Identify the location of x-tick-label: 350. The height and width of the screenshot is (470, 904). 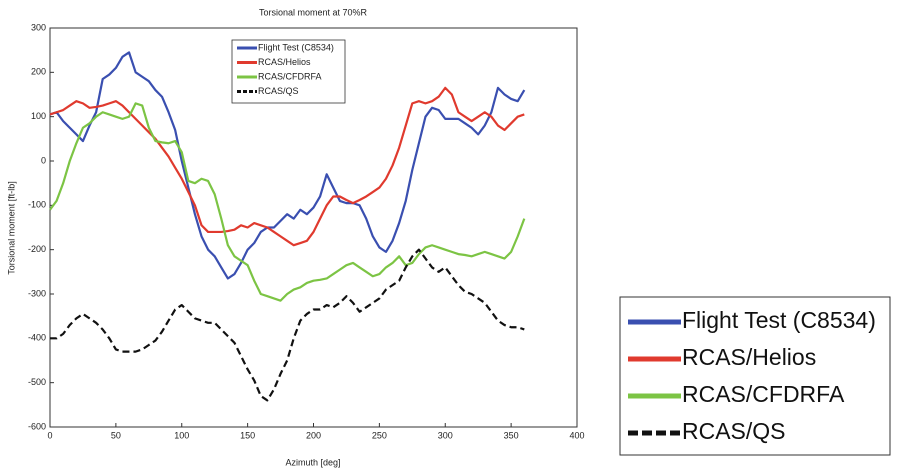
(511, 435).